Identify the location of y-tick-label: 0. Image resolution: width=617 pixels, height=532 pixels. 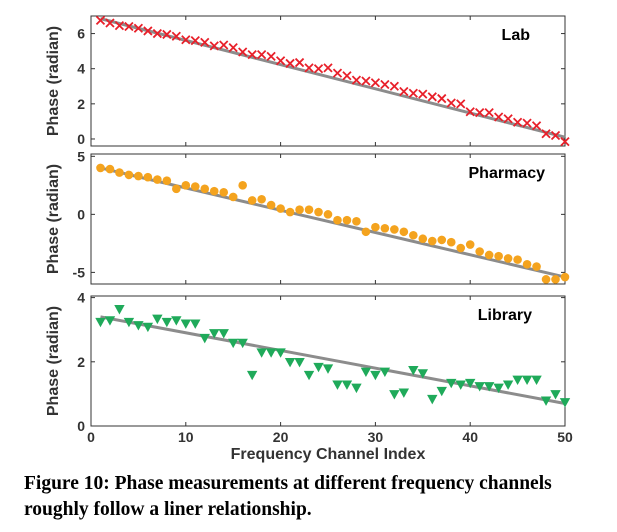
(81, 426).